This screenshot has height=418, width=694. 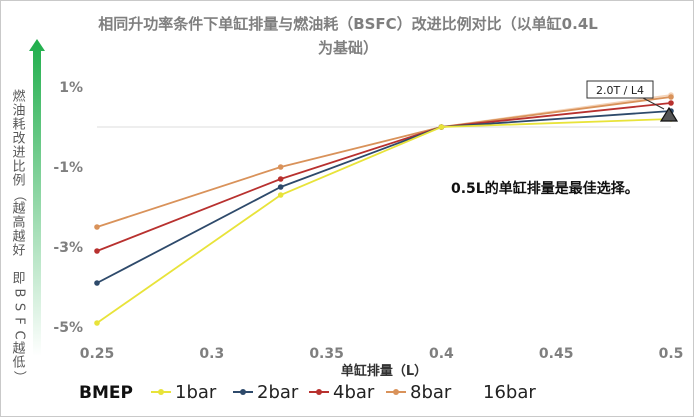 I want to click on y-axis-label-char: S, so click(x=19, y=307).